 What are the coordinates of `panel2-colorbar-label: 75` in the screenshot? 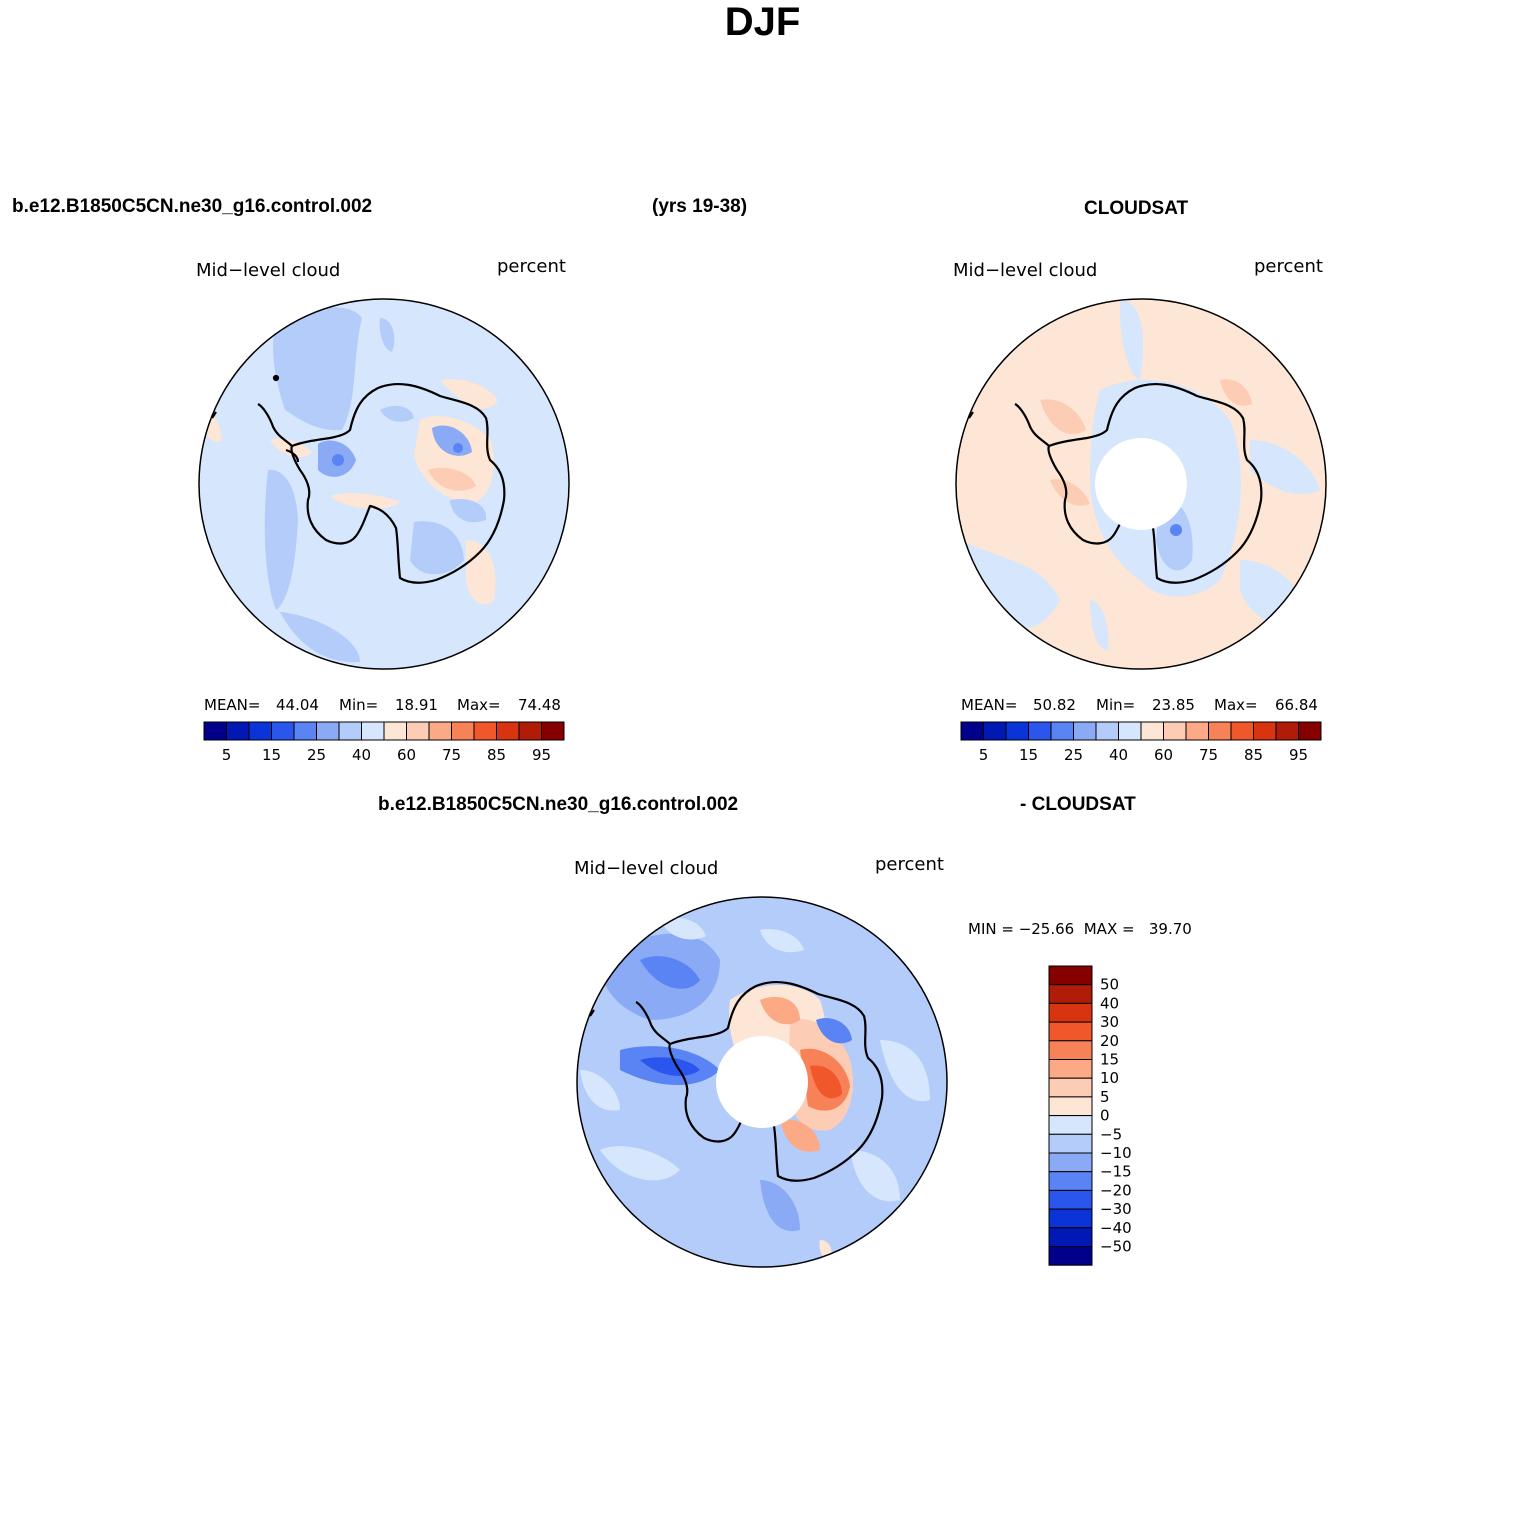 It's located at (1208, 755).